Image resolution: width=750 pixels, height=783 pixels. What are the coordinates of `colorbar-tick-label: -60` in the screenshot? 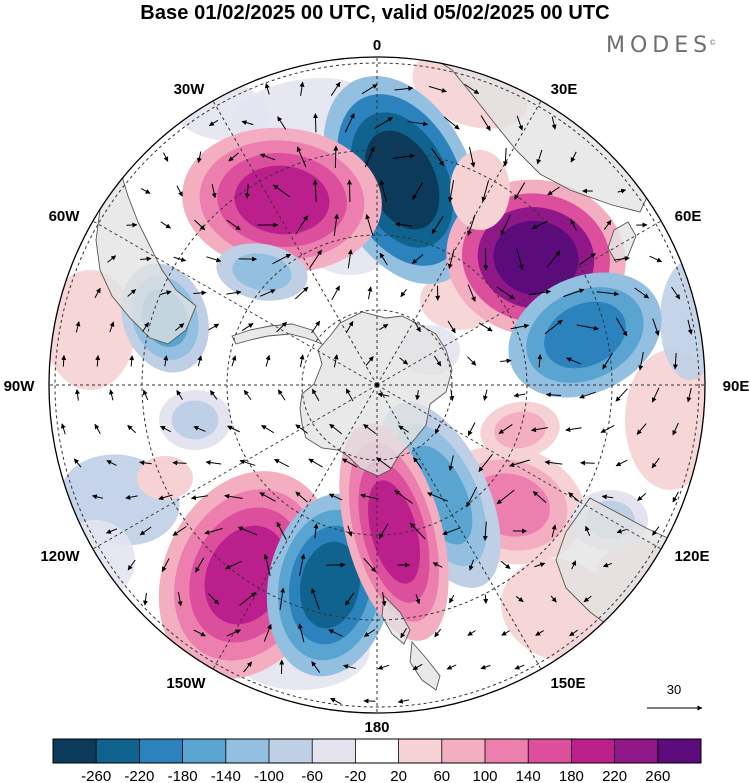 It's located at (312, 775).